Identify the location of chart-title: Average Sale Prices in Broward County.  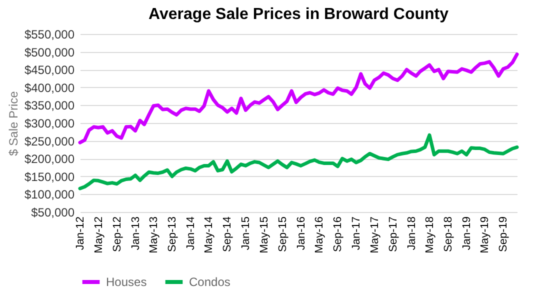
(298, 14).